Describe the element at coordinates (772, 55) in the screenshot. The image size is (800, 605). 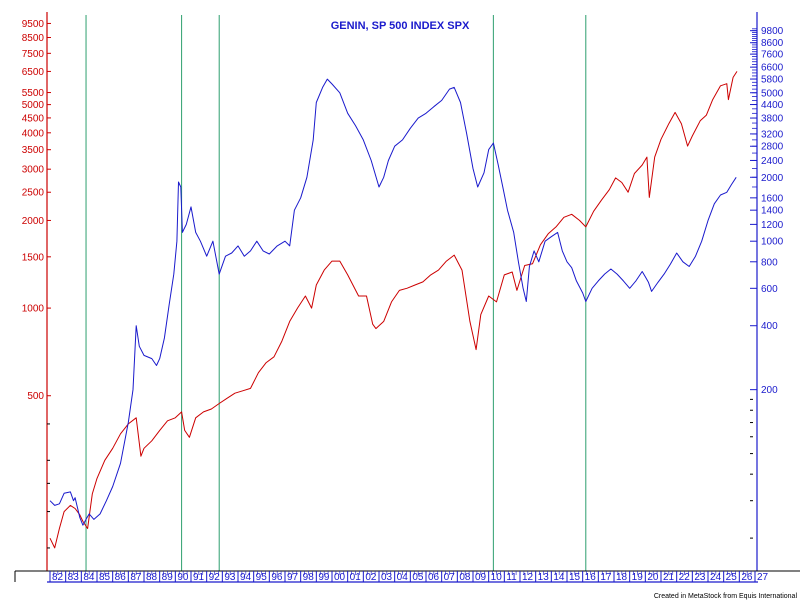
I see `right-axis-tick-label: 7600` at that location.